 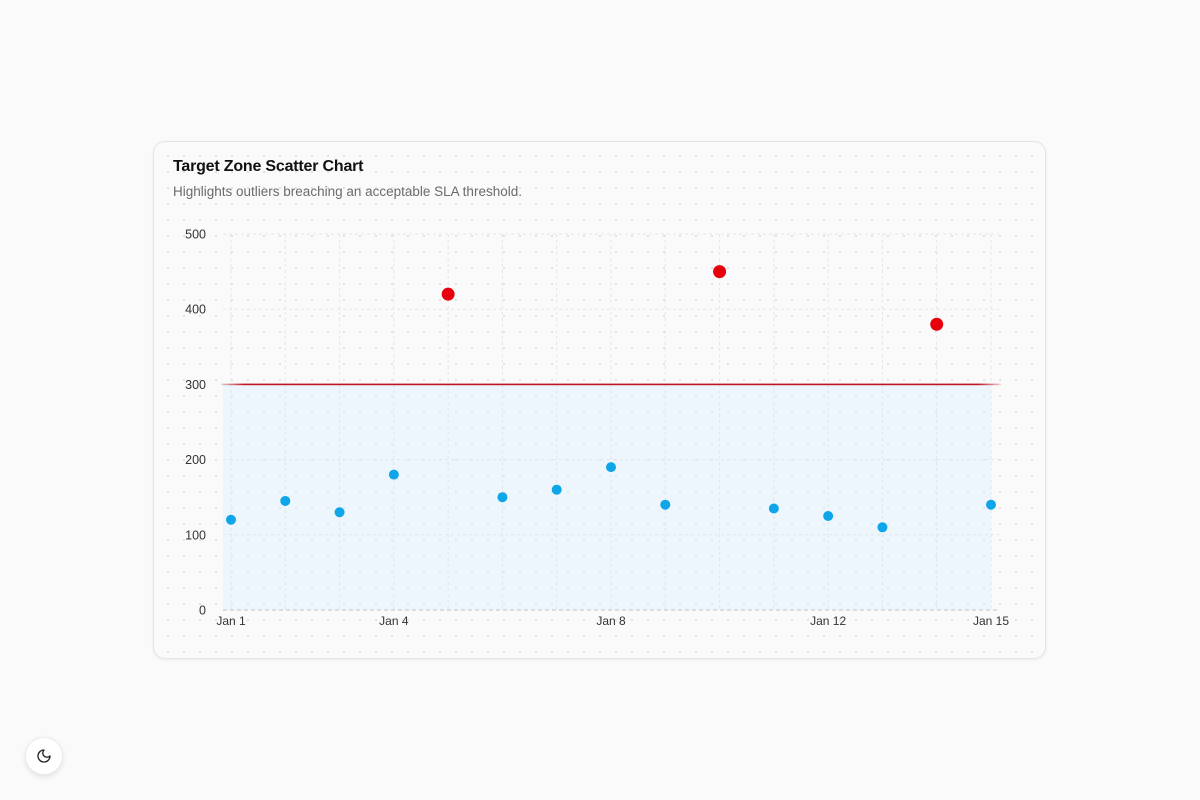 What do you see at coordinates (611, 621) in the screenshot?
I see `x-tick-label: Jan 8` at bounding box center [611, 621].